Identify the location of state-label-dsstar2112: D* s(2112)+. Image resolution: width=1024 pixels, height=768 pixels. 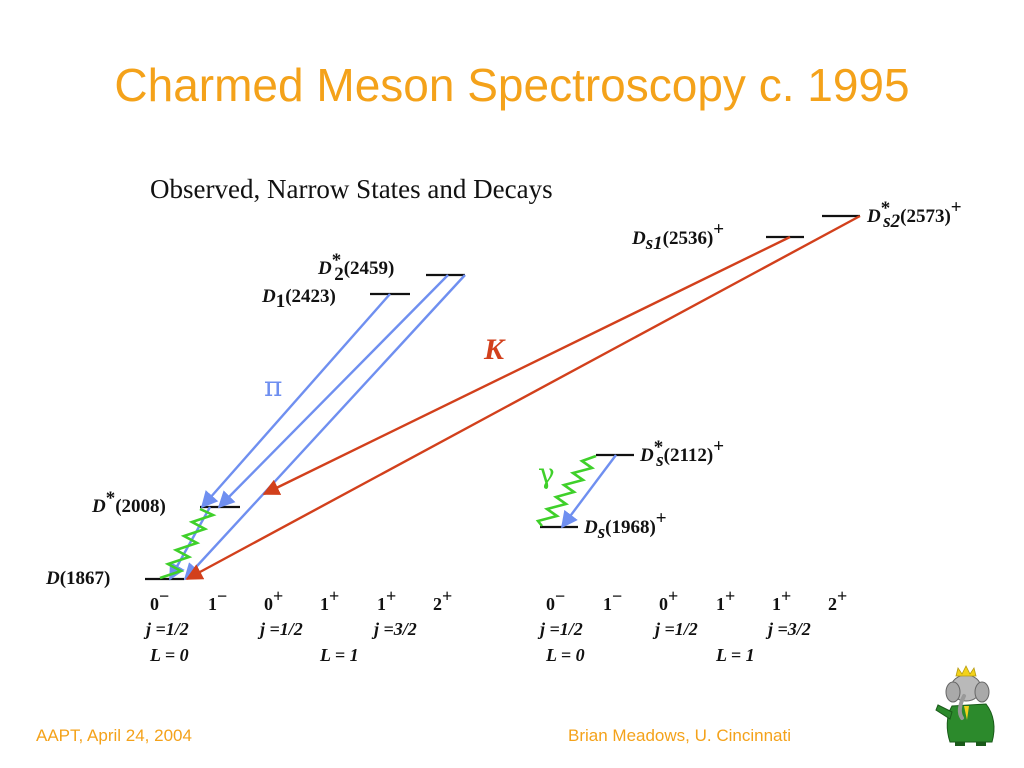
(681, 453).